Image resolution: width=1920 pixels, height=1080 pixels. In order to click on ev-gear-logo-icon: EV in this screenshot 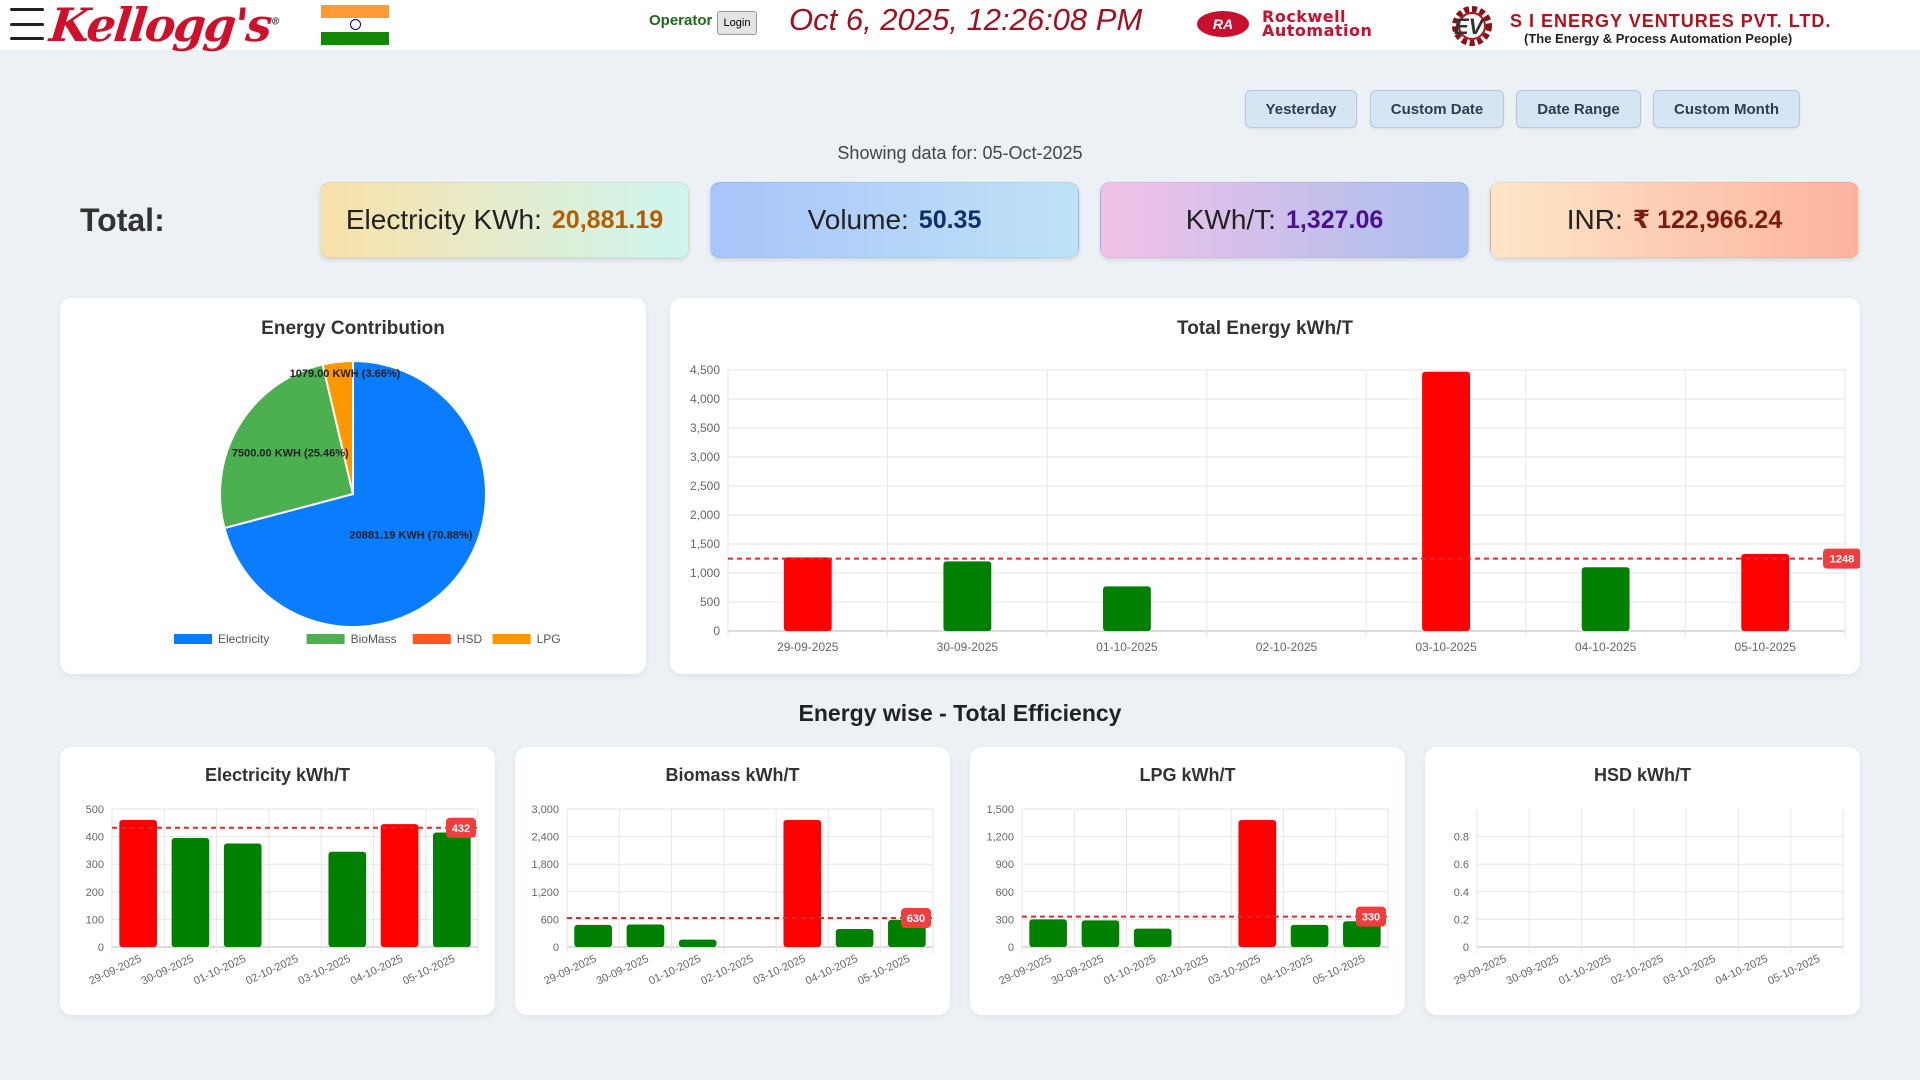, I will do `click(1472, 26)`.